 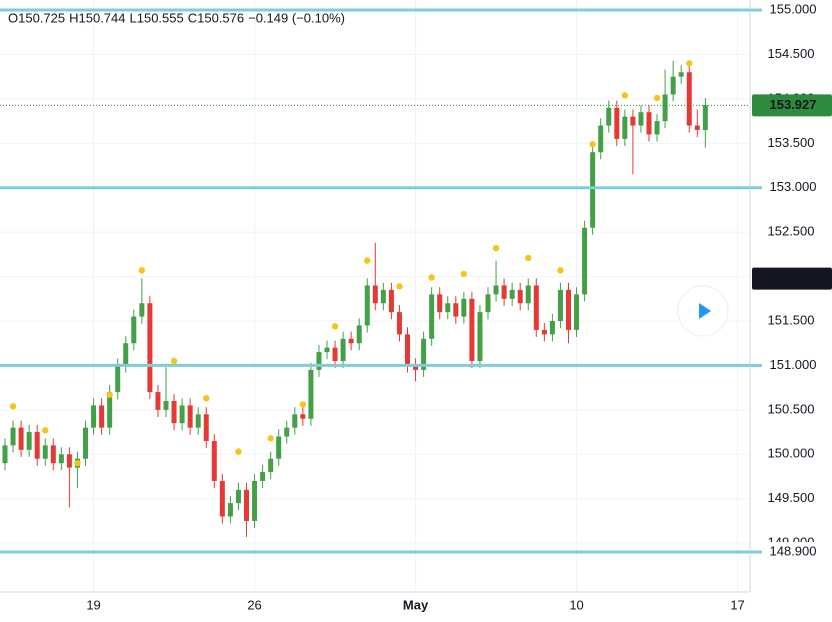 What do you see at coordinates (791, 142) in the screenshot?
I see `y-tick-label: 153.500` at bounding box center [791, 142].